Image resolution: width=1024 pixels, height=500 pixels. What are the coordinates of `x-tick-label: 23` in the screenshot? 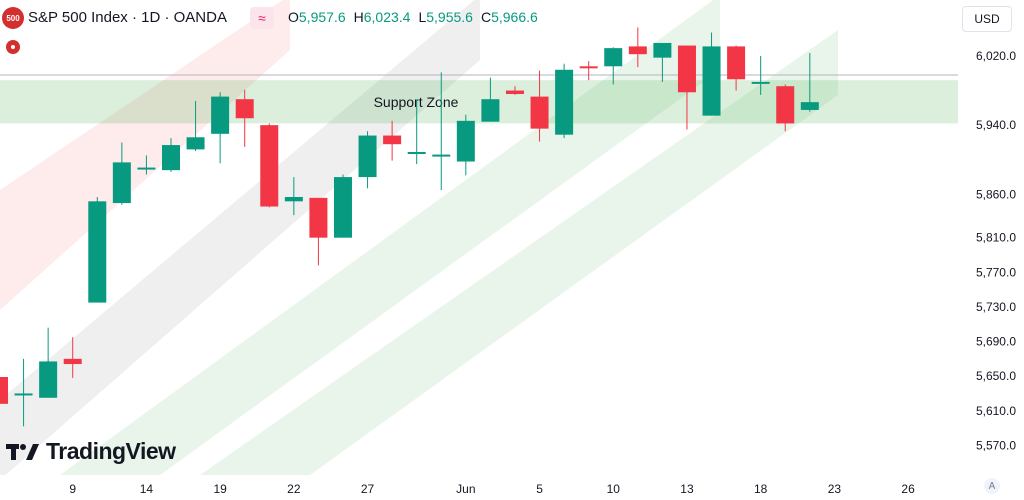 It's located at (835, 489).